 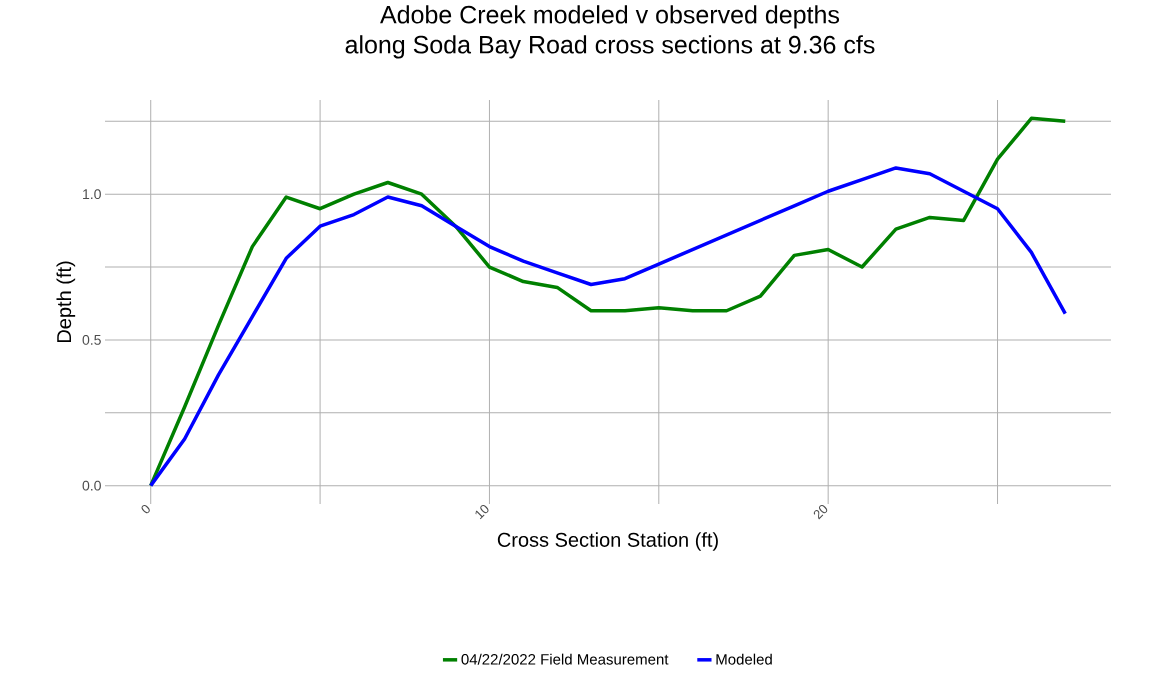 I want to click on chart-title: Adobe Creek modeled v observed depths along Soda Bay Road cross sections at 9.36 cfs, so click(x=610, y=32).